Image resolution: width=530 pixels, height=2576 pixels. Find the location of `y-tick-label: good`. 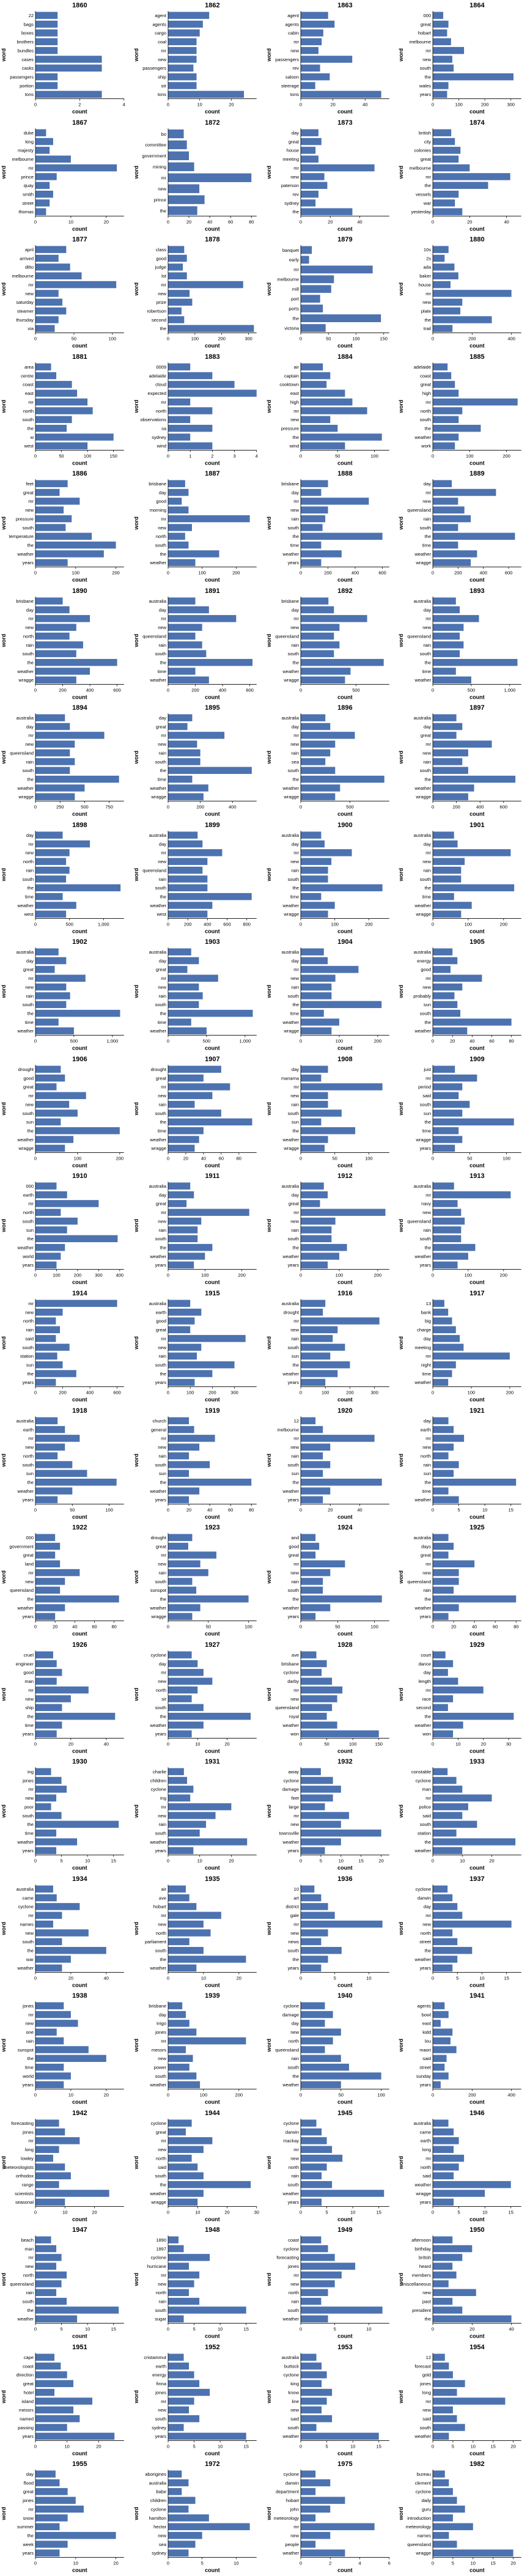

y-tick-label: good is located at coordinates (161, 258).